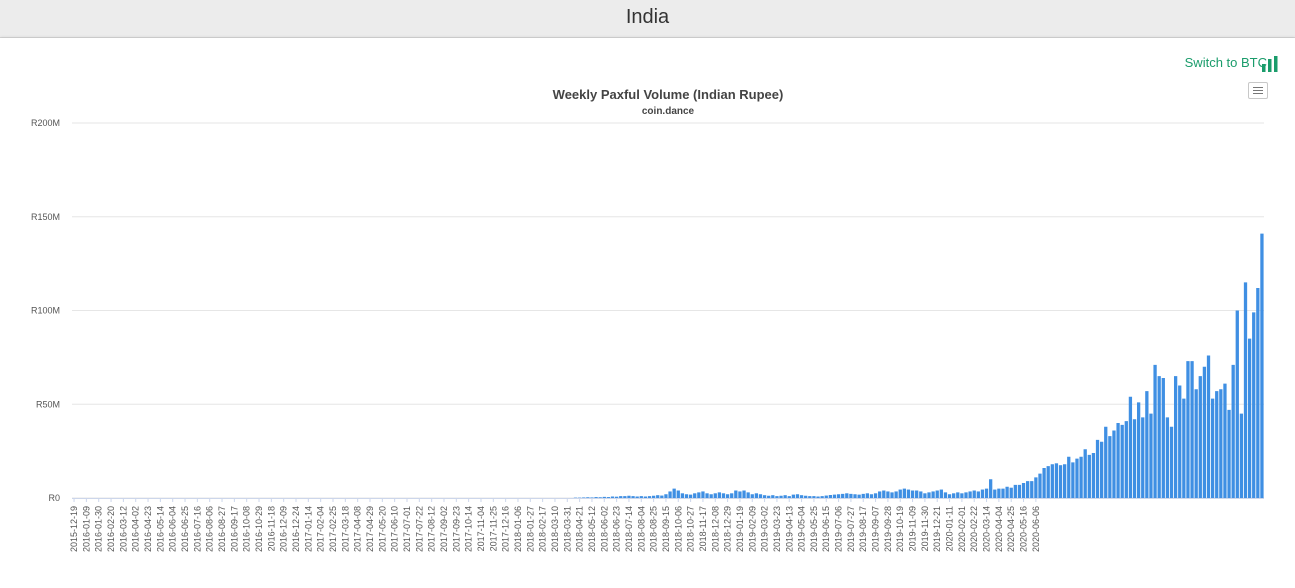 The width and height of the screenshot is (1295, 588). Describe the element at coordinates (1270, 64) in the screenshot. I see `bar-chart-icon` at that location.